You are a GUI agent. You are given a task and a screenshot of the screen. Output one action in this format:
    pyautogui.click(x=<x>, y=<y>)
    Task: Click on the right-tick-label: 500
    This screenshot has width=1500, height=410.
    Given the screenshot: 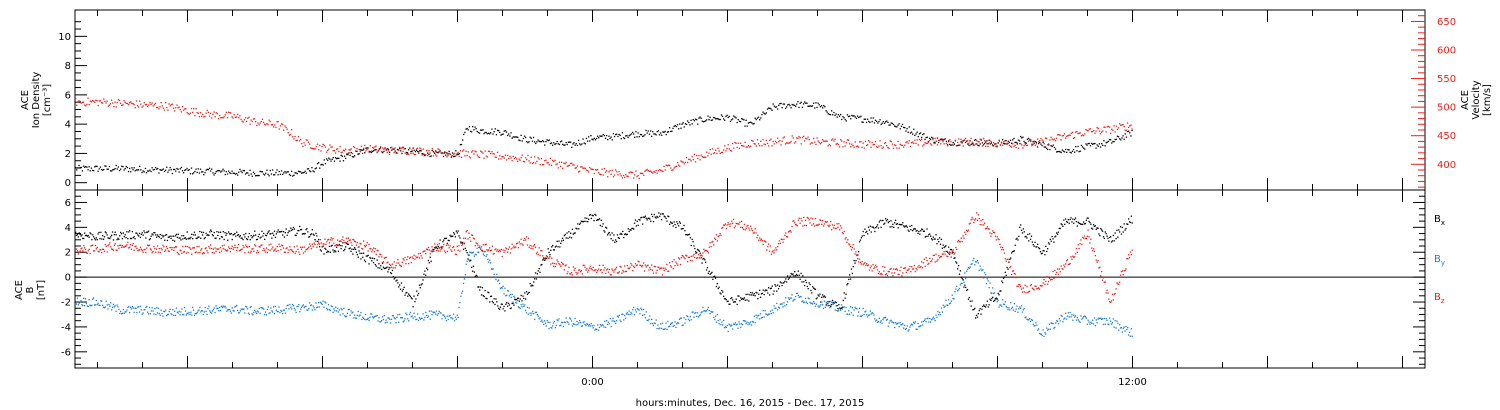 What is the action you would take?
    pyautogui.click(x=1446, y=108)
    